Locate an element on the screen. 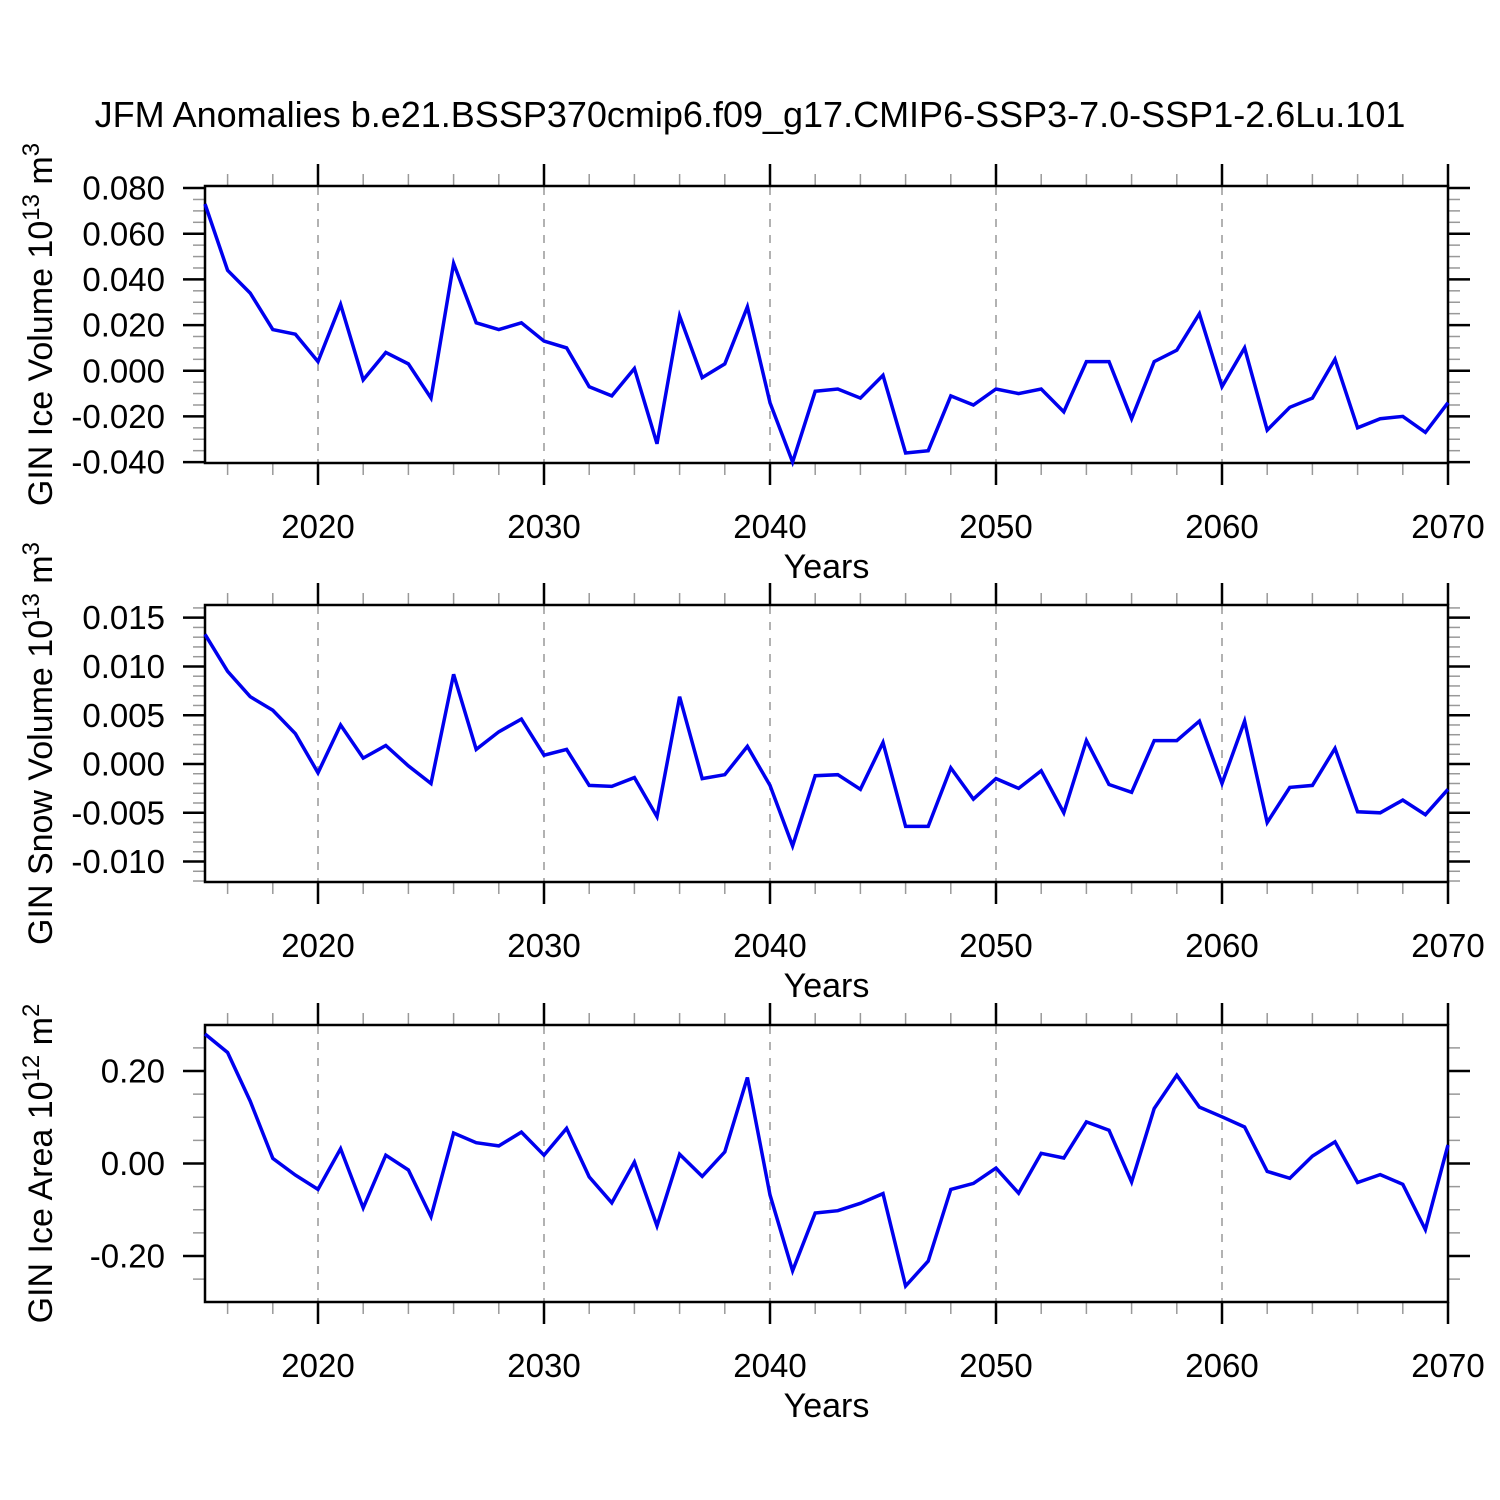 The height and width of the screenshot is (1500, 1500). snow-volume-line is located at coordinates (826, 742).